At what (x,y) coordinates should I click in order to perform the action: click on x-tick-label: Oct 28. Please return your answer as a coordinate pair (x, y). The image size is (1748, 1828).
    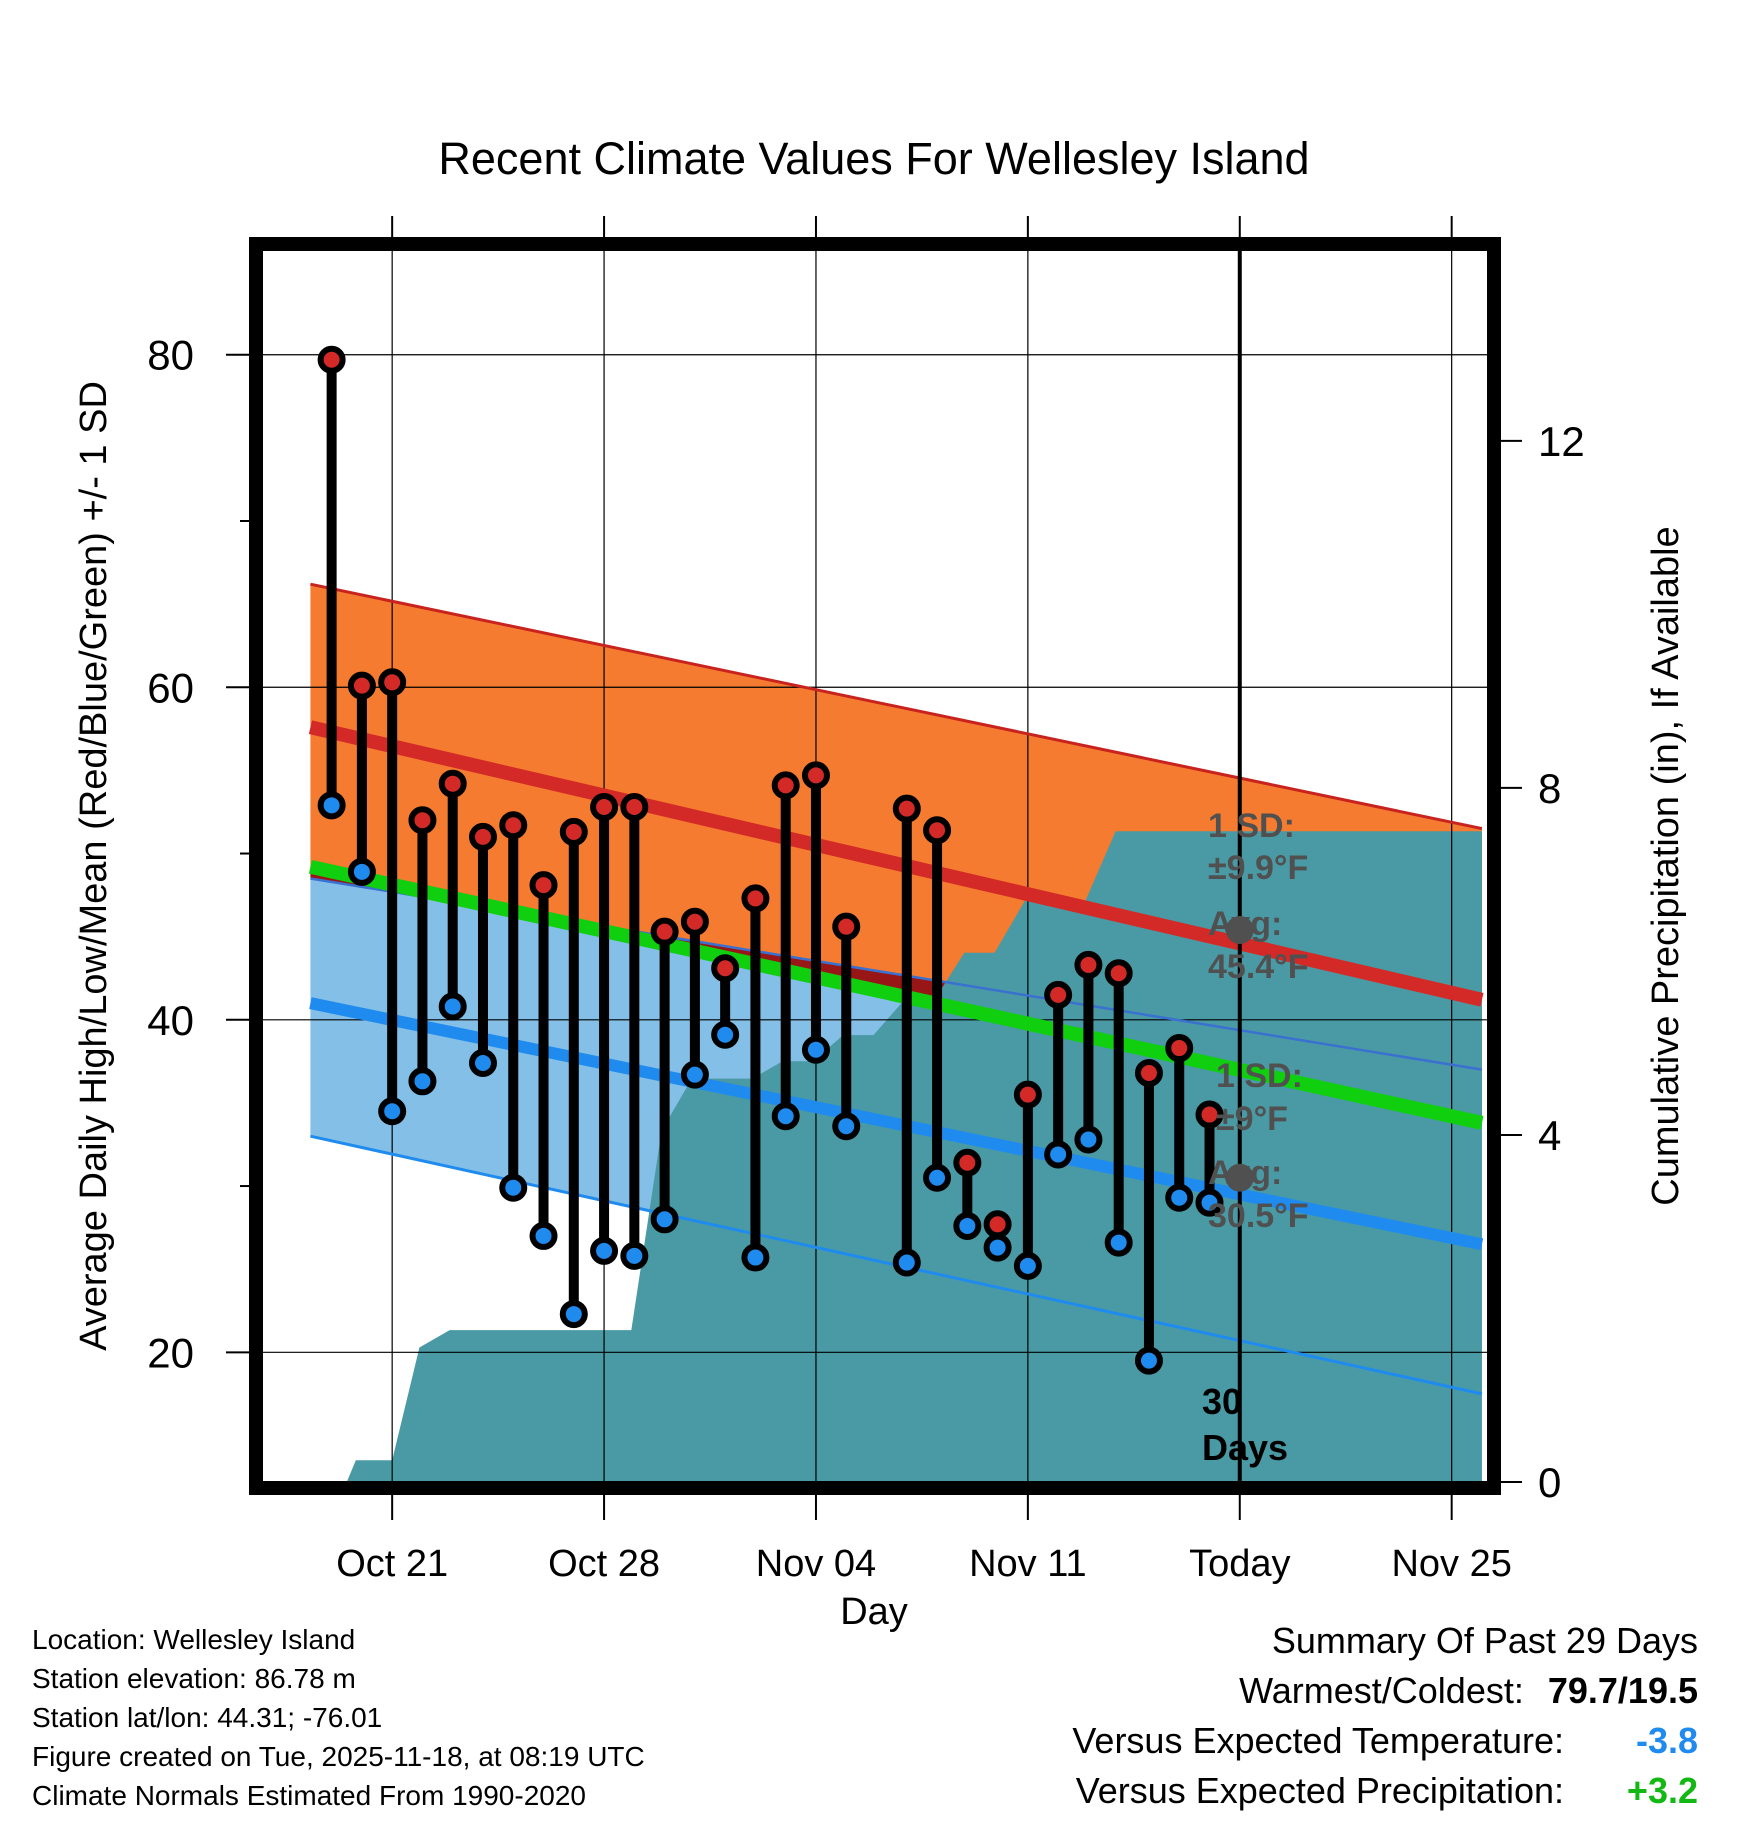
    Looking at the image, I should click on (604, 1564).